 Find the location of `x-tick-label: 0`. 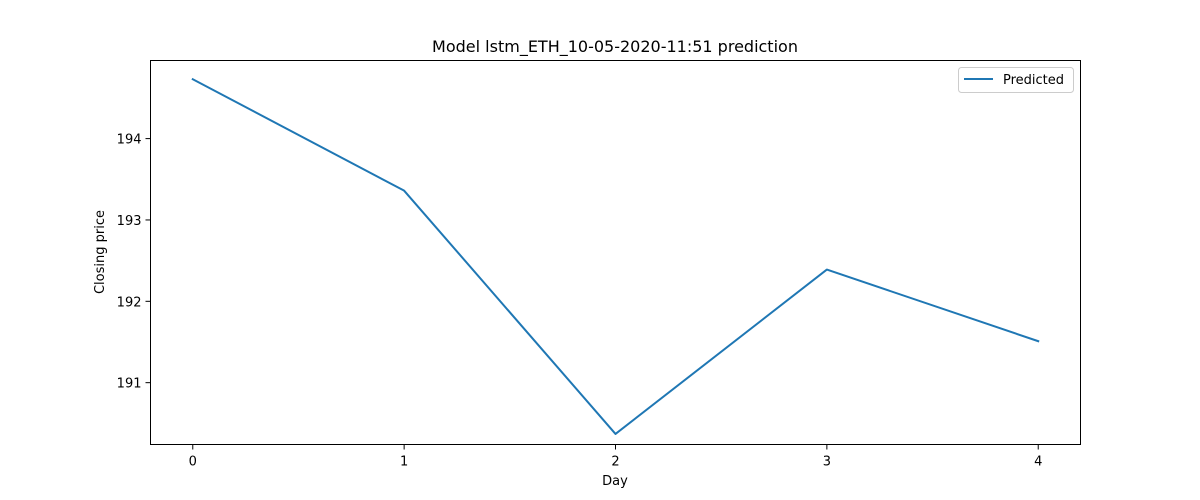

x-tick-label: 0 is located at coordinates (193, 462).